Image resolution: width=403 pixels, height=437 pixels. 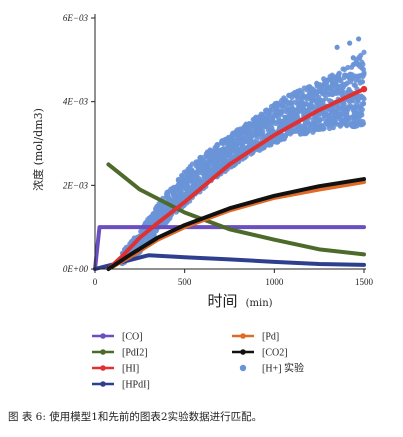 I want to click on legend-label: [PdI2], so click(x=135, y=353).